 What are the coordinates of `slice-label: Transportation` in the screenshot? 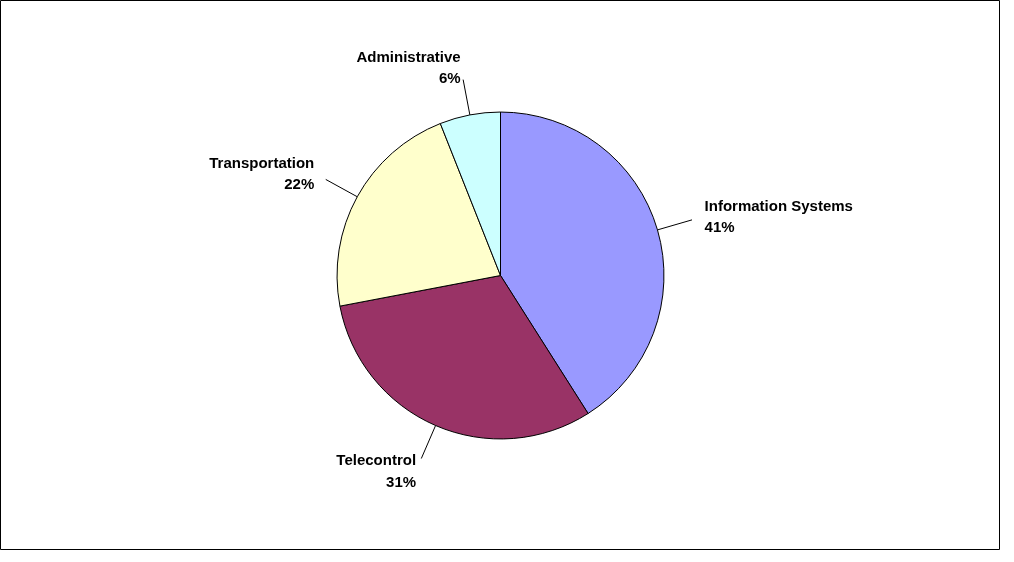 It's located at (262, 163).